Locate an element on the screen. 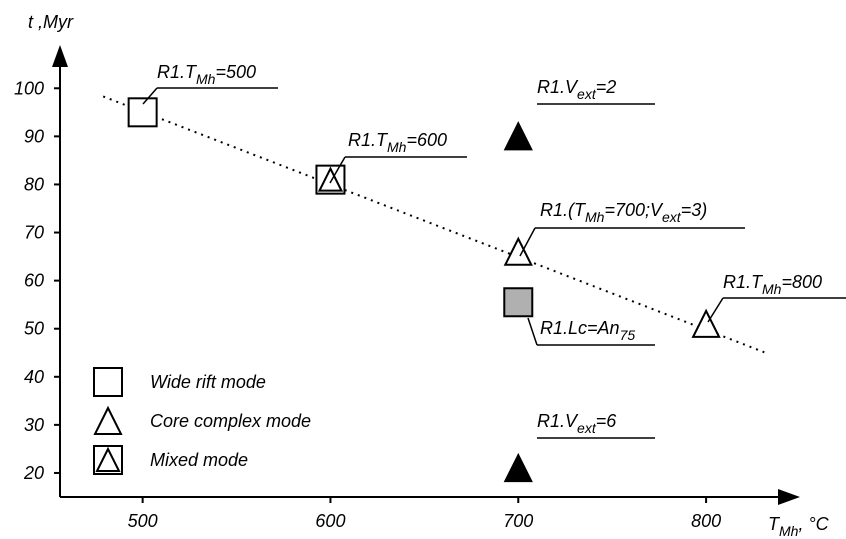 This screenshot has height=539, width=846. text-part: =6 is located at coordinates (607, 421).